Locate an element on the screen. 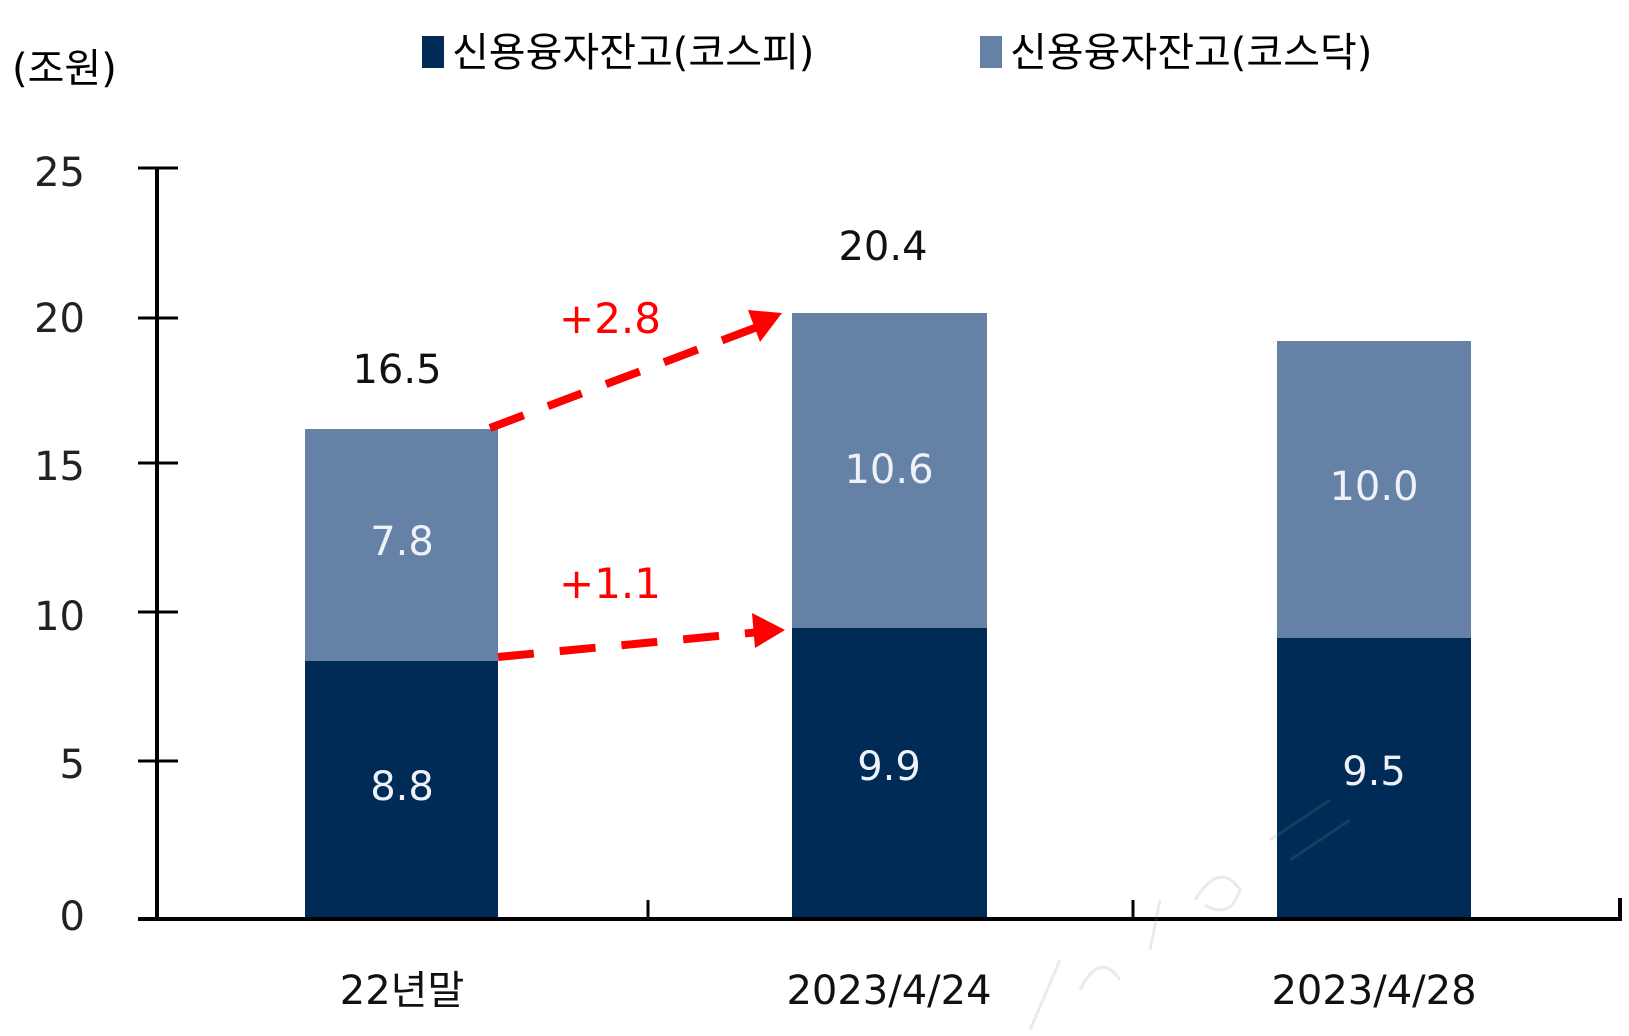  watermark is located at coordinates (1189, 914).